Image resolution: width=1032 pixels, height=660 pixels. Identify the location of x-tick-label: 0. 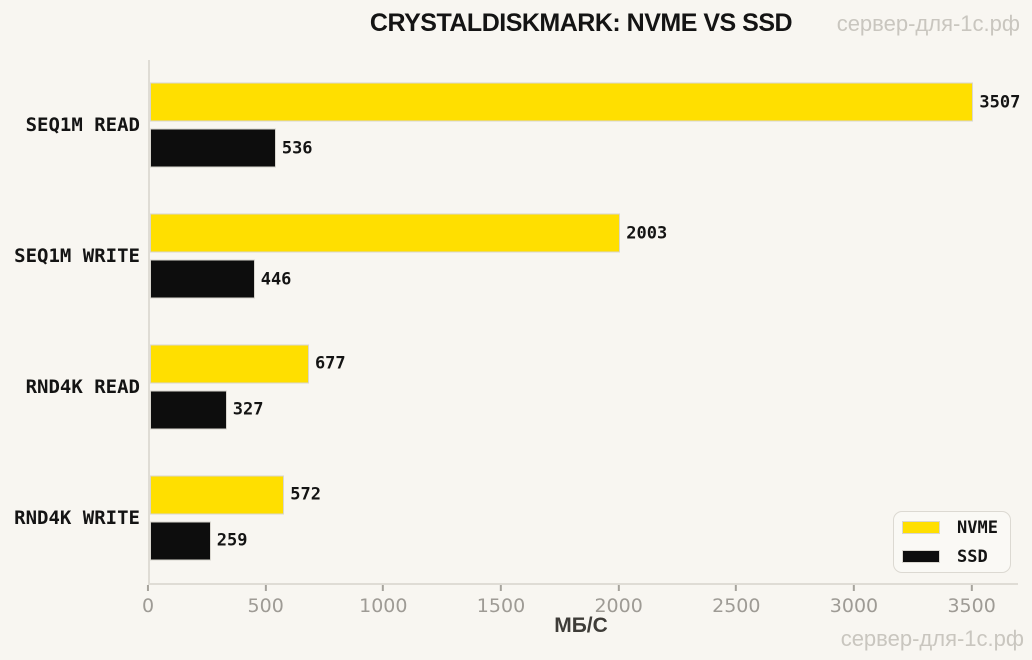
(148, 606).